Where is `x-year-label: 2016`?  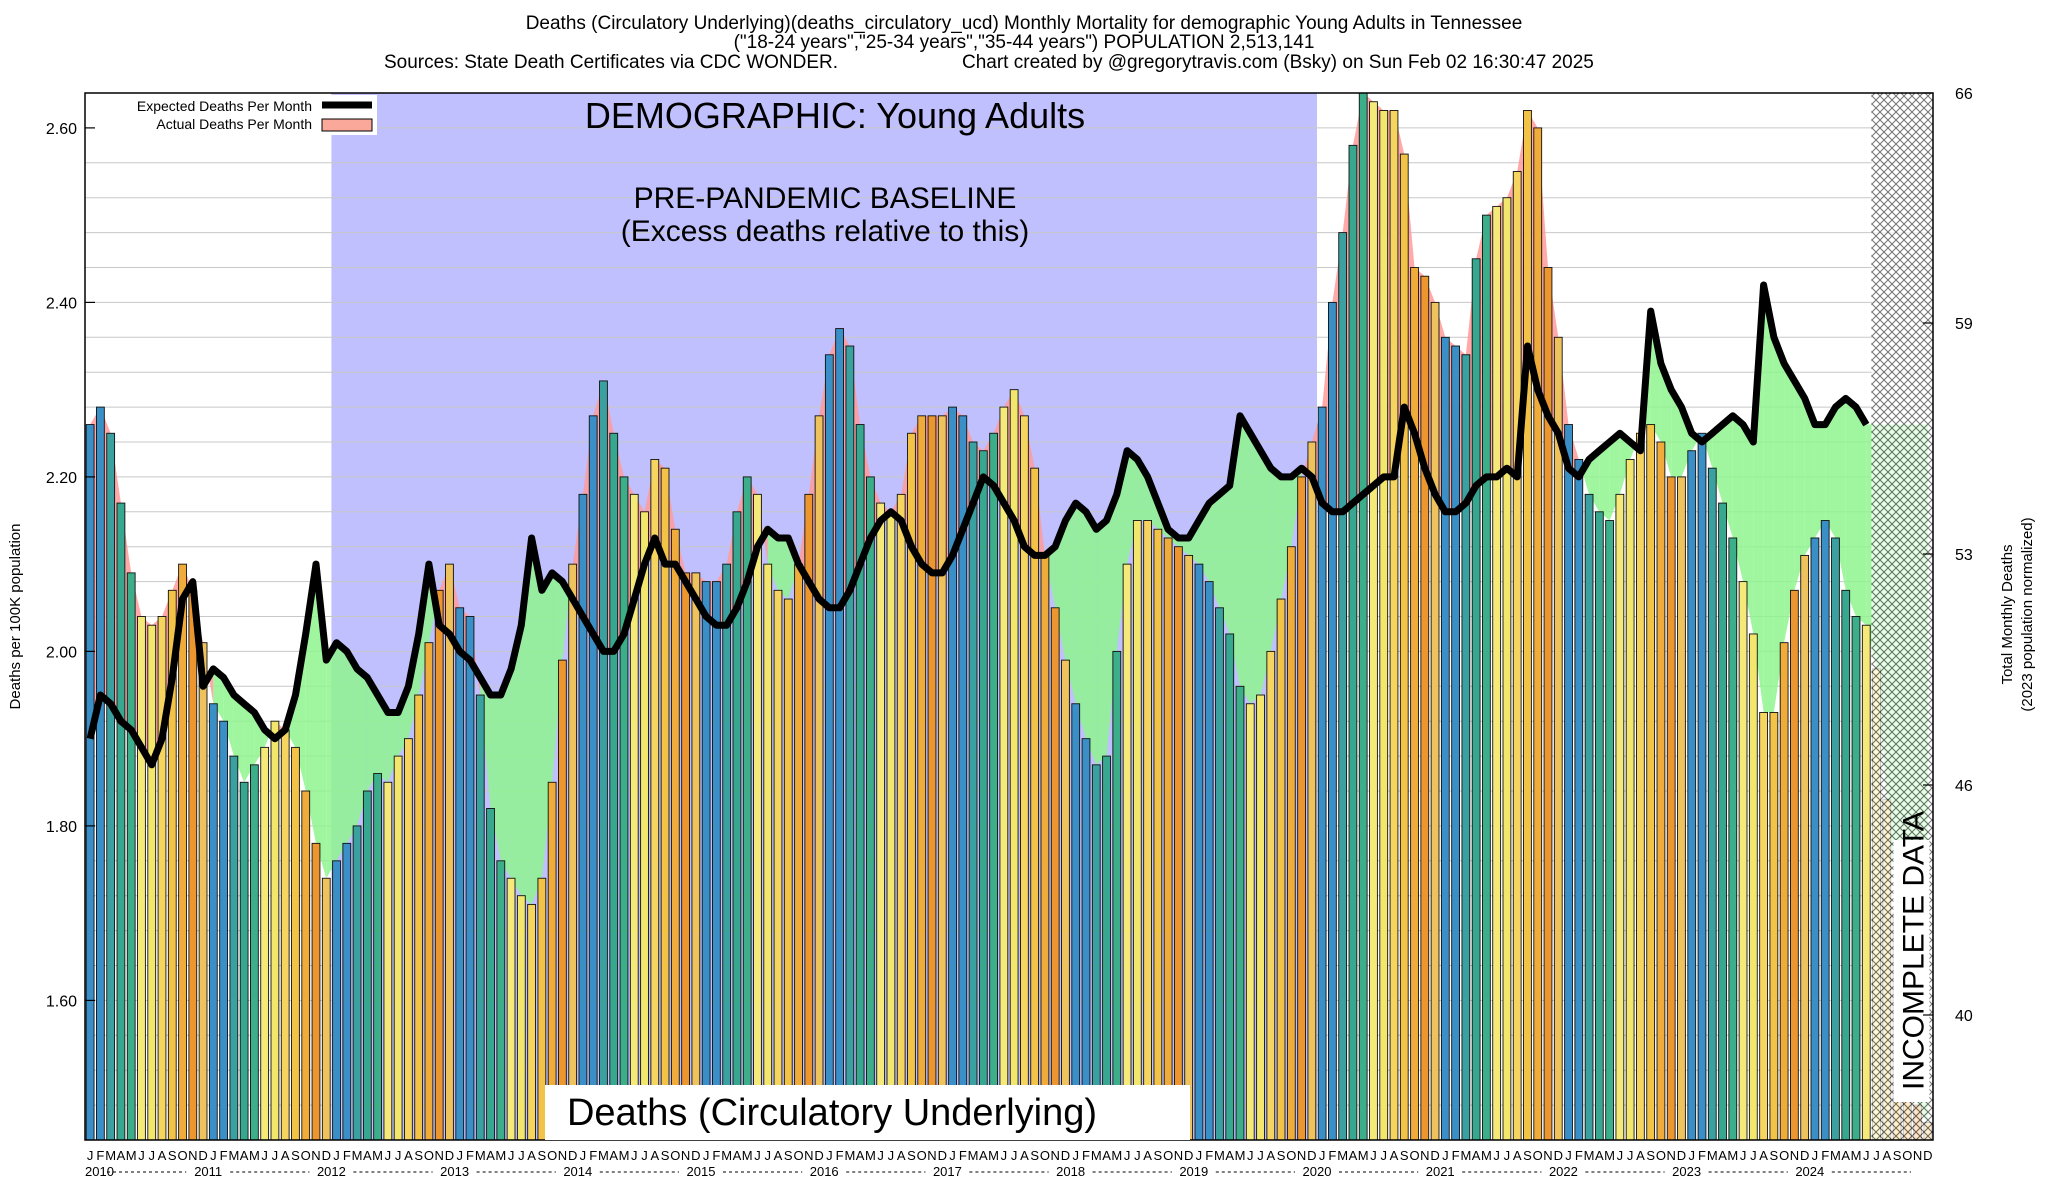
x-year-label: 2016 is located at coordinates (824, 1171).